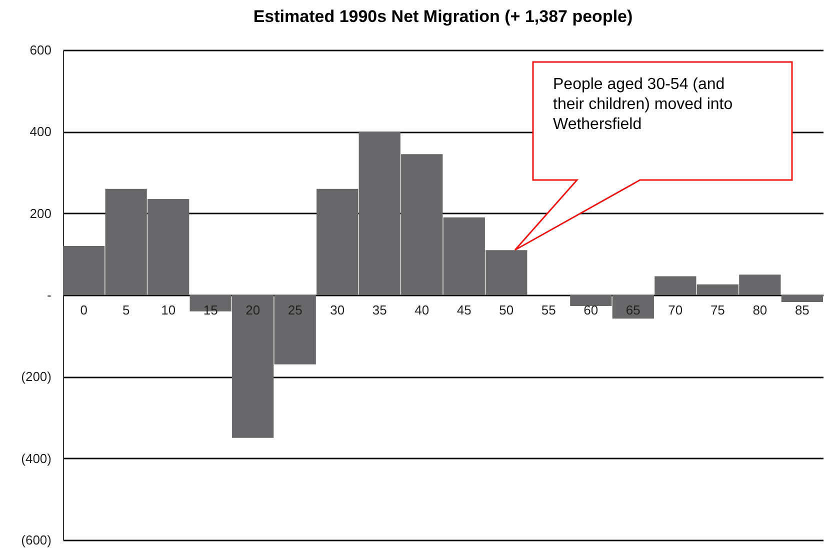 The height and width of the screenshot is (550, 830). I want to click on y-tick-label: (200), so click(36, 376).